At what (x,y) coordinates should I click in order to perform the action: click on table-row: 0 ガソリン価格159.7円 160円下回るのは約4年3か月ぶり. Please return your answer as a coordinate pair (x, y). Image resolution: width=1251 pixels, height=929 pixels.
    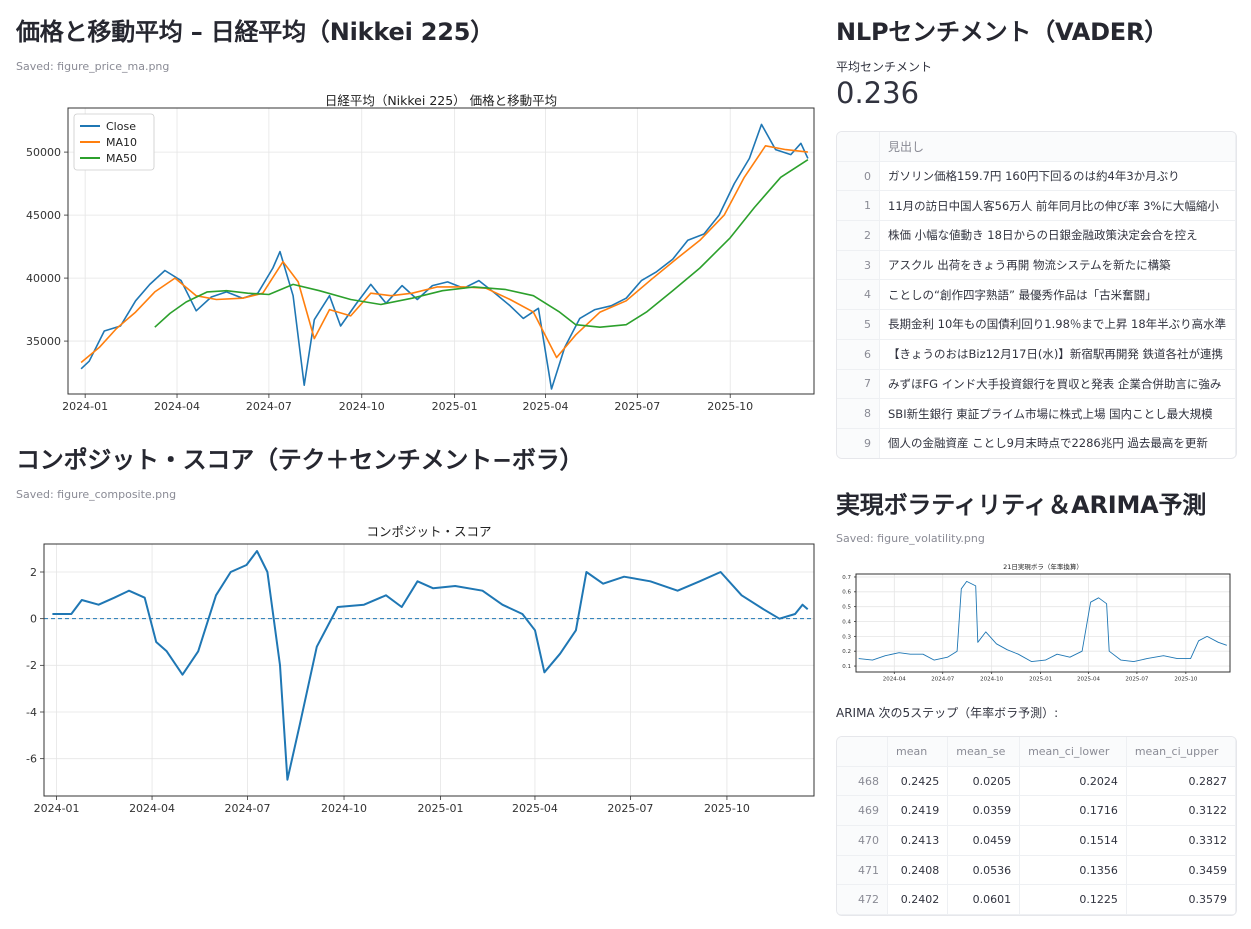
    Looking at the image, I should click on (1036, 176).